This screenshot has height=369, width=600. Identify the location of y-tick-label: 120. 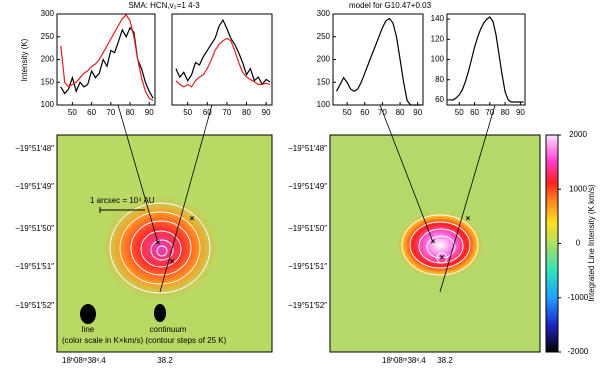
(438, 38).